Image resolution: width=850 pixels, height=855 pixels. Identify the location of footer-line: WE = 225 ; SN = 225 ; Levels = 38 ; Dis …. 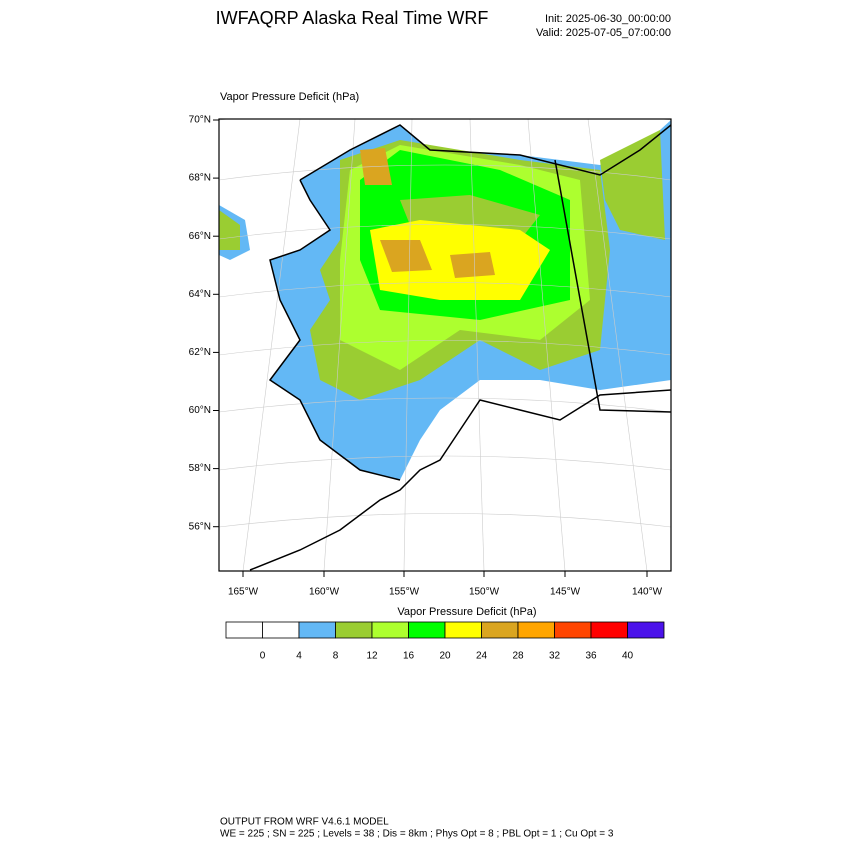
(417, 834).